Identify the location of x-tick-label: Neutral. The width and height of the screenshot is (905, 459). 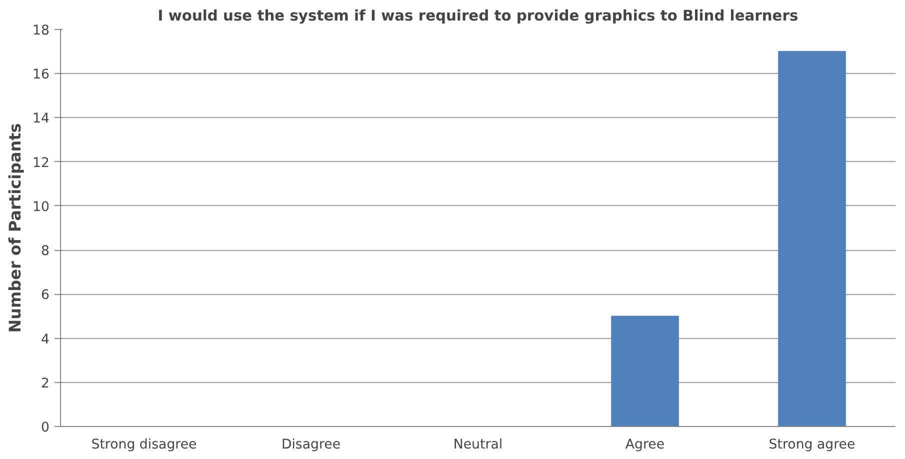
(478, 445).